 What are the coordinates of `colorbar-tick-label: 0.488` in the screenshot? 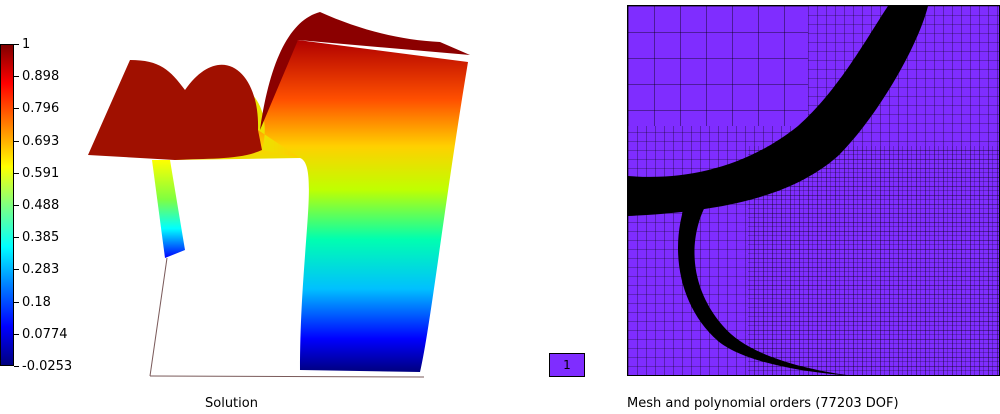 It's located at (41, 205).